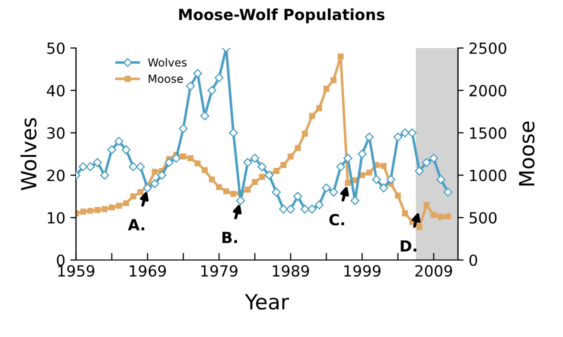 This screenshot has width=563, height=337. What do you see at coordinates (76, 271) in the screenshot?
I see `x-tick-label: 1959` at bounding box center [76, 271].